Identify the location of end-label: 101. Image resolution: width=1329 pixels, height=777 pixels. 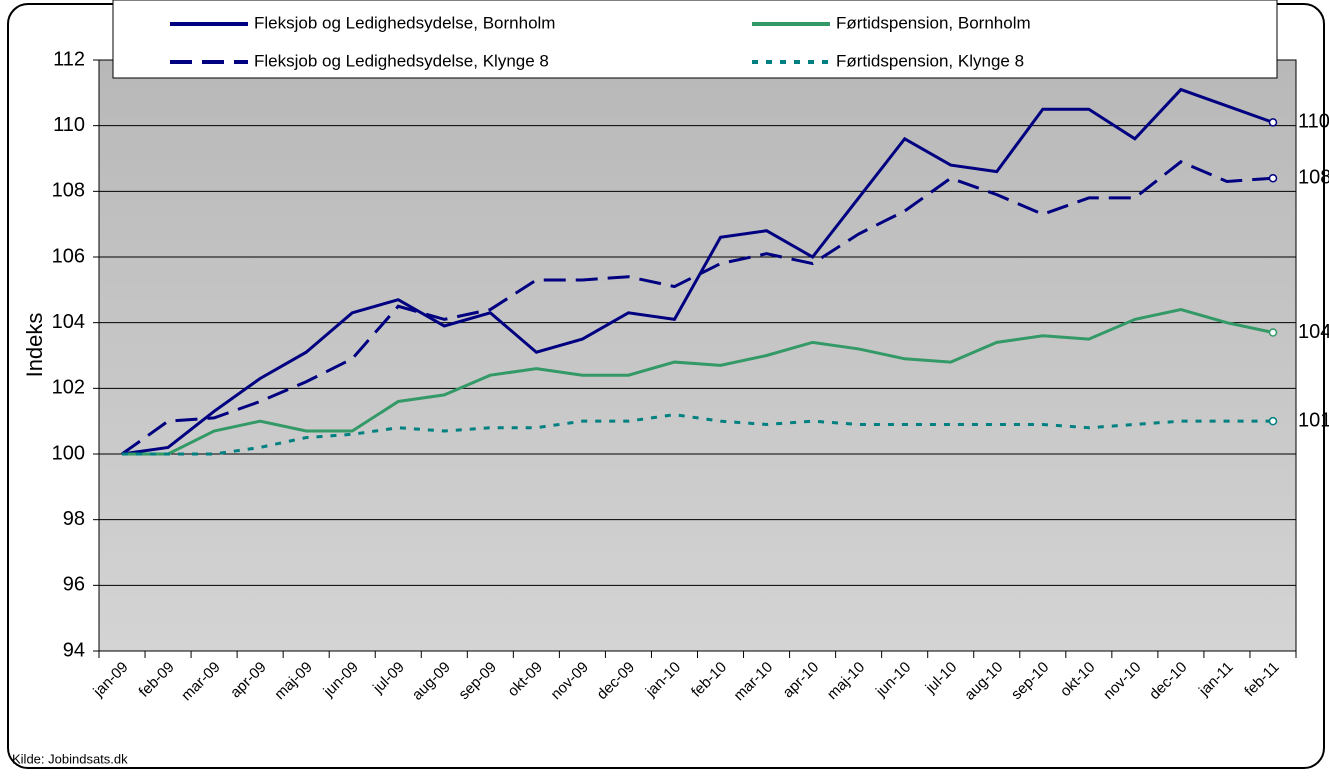
(1313, 420).